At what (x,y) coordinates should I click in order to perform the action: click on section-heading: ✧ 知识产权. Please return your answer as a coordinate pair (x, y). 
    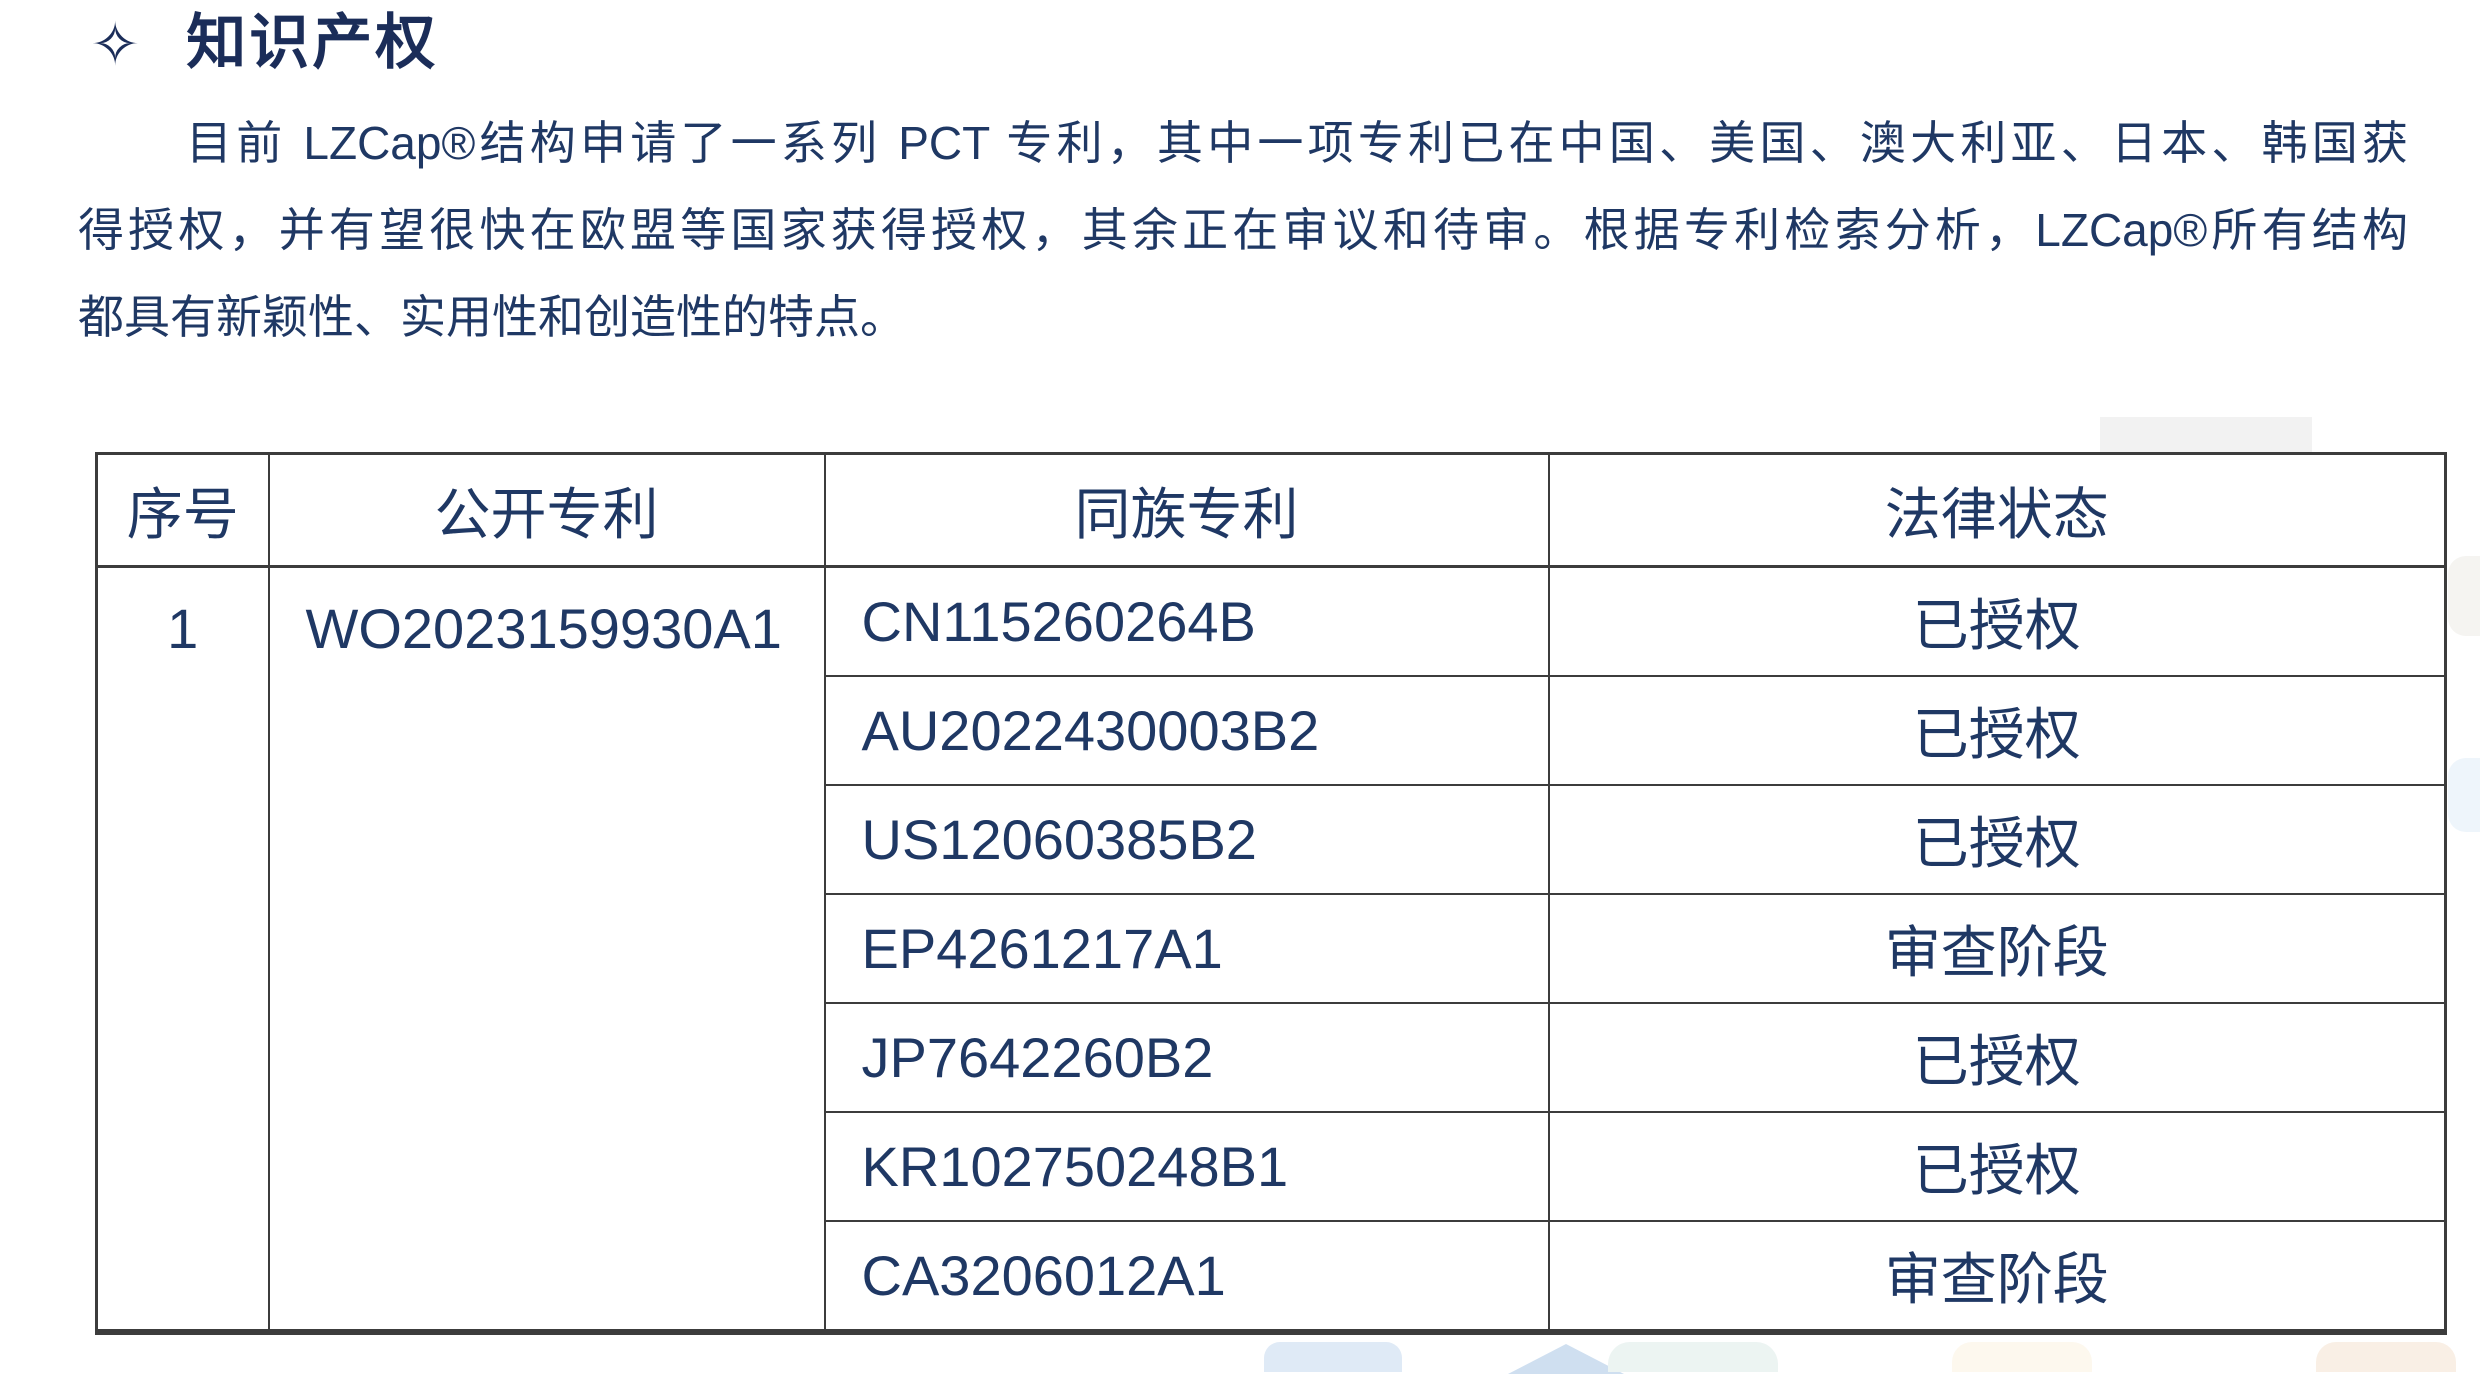
    Looking at the image, I should click on (264, 43).